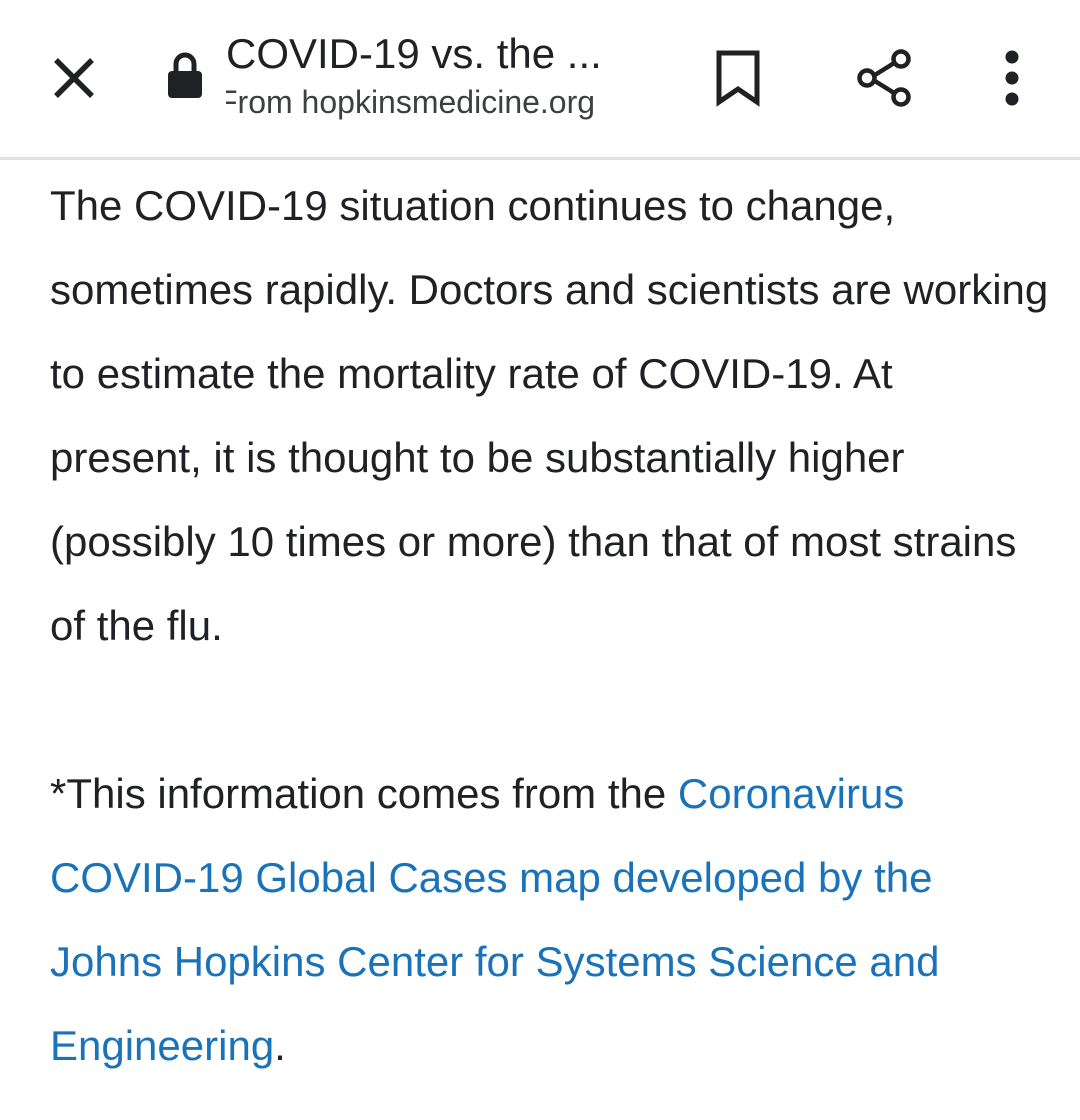 The height and width of the screenshot is (1120, 1080). I want to click on close-icon, so click(74, 78).